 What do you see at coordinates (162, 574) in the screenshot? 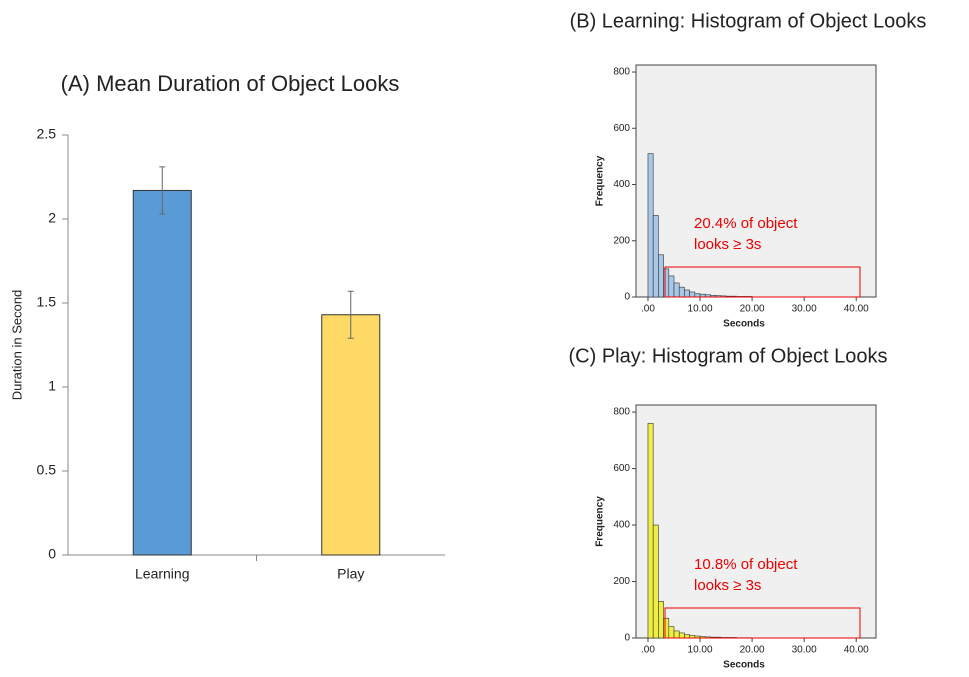
I see `x-tick-label: Learning` at bounding box center [162, 574].